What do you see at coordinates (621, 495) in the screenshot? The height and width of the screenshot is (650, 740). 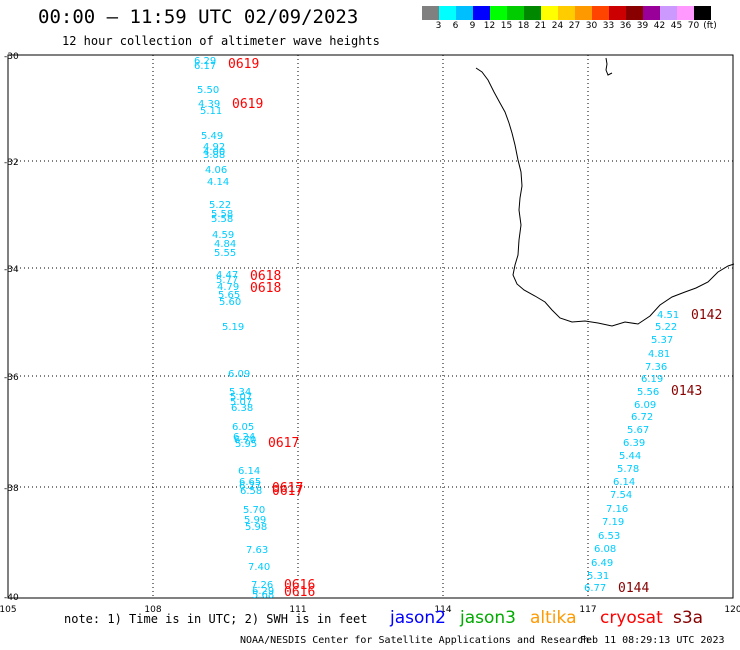 I see `wave-height-label: 7.54` at bounding box center [621, 495].